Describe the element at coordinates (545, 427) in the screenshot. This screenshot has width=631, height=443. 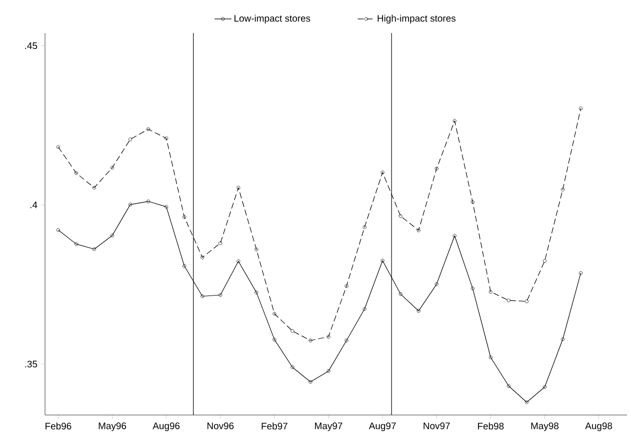
I see `x-tick-label: May98` at that location.